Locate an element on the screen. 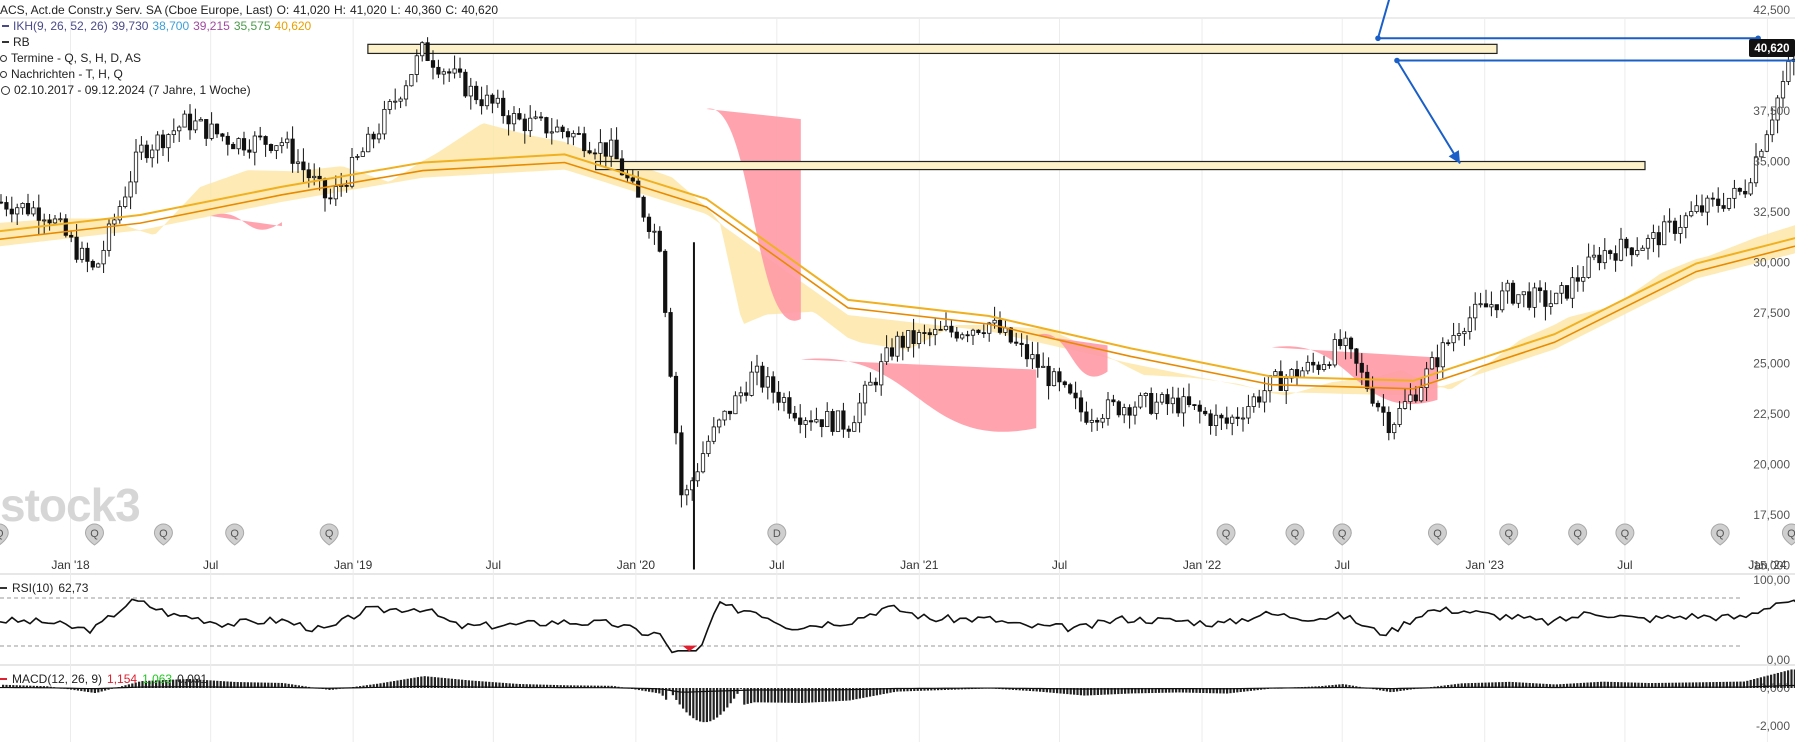 The width and height of the screenshot is (1795, 742). time-tick-label: Jul is located at coordinates (493, 565).